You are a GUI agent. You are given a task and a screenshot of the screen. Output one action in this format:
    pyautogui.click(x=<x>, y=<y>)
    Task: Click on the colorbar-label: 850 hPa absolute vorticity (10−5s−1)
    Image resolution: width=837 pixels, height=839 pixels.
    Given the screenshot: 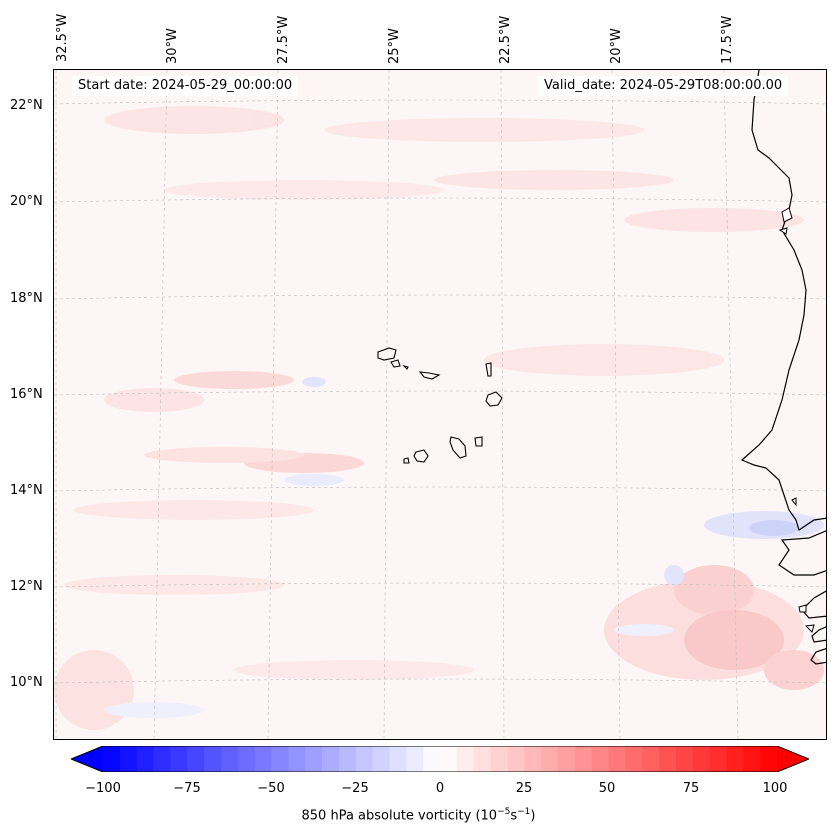 What is the action you would take?
    pyautogui.click(x=418, y=815)
    